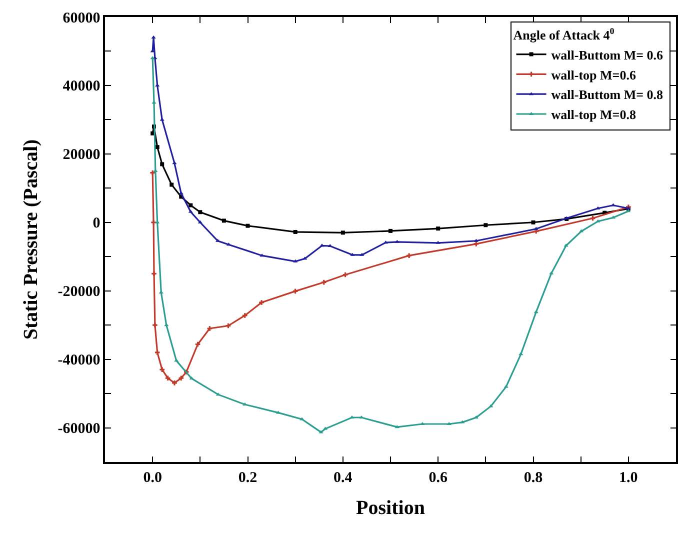 The height and width of the screenshot is (537, 688). What do you see at coordinates (390, 507) in the screenshot?
I see `x-axis-title: Position` at bounding box center [390, 507].